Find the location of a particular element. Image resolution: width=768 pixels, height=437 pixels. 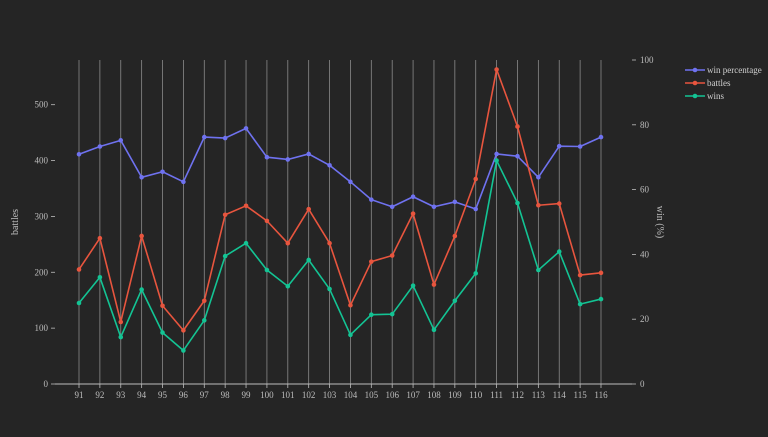

x-tick-label: 103 is located at coordinates (330, 395).